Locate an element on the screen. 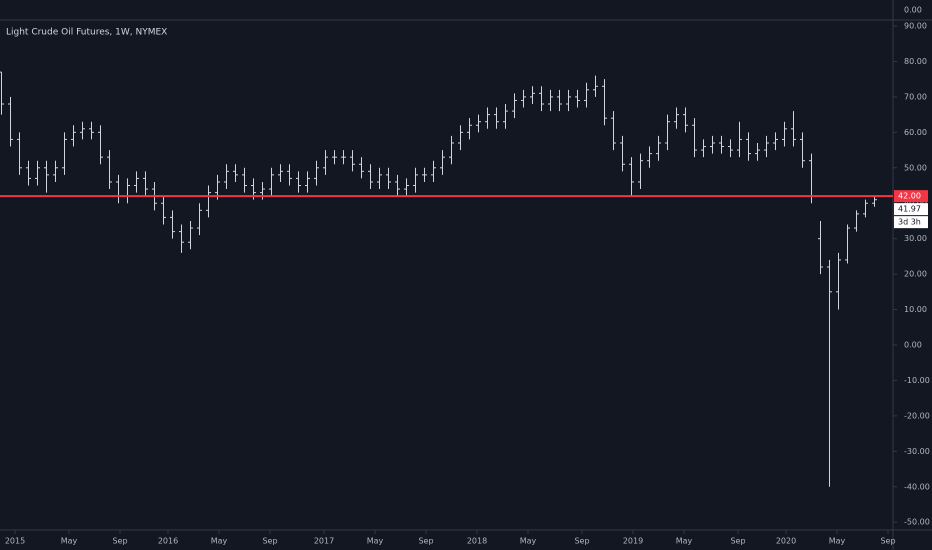  price-line-label: 42.00 is located at coordinates (909, 196).